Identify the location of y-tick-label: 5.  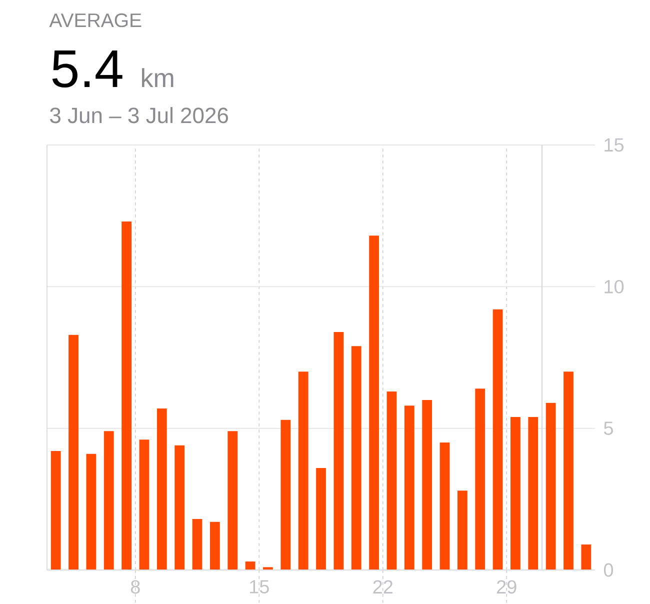
(608, 428).